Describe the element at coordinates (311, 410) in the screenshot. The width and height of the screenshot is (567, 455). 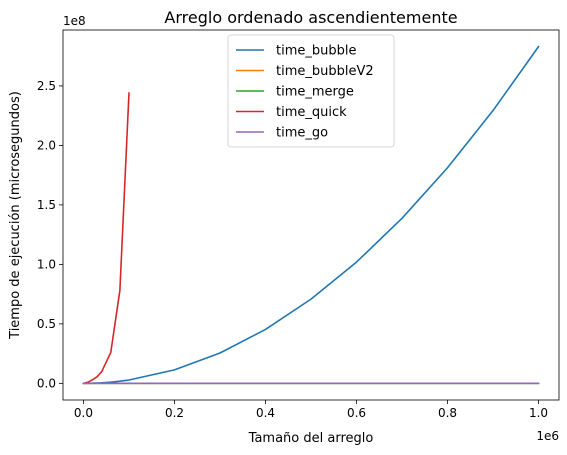
I see `x-axis-ticks: 0.0 0.2 0.4 0.6 0.8 1.0` at that location.